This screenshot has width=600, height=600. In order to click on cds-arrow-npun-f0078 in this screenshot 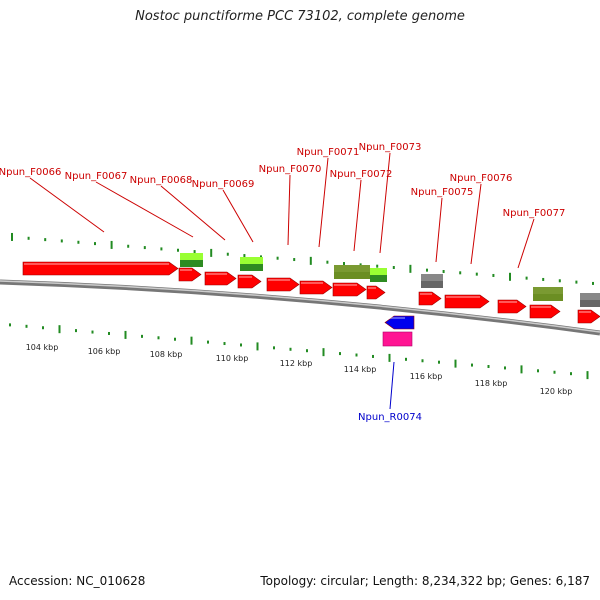, I will do `click(545, 311)`.